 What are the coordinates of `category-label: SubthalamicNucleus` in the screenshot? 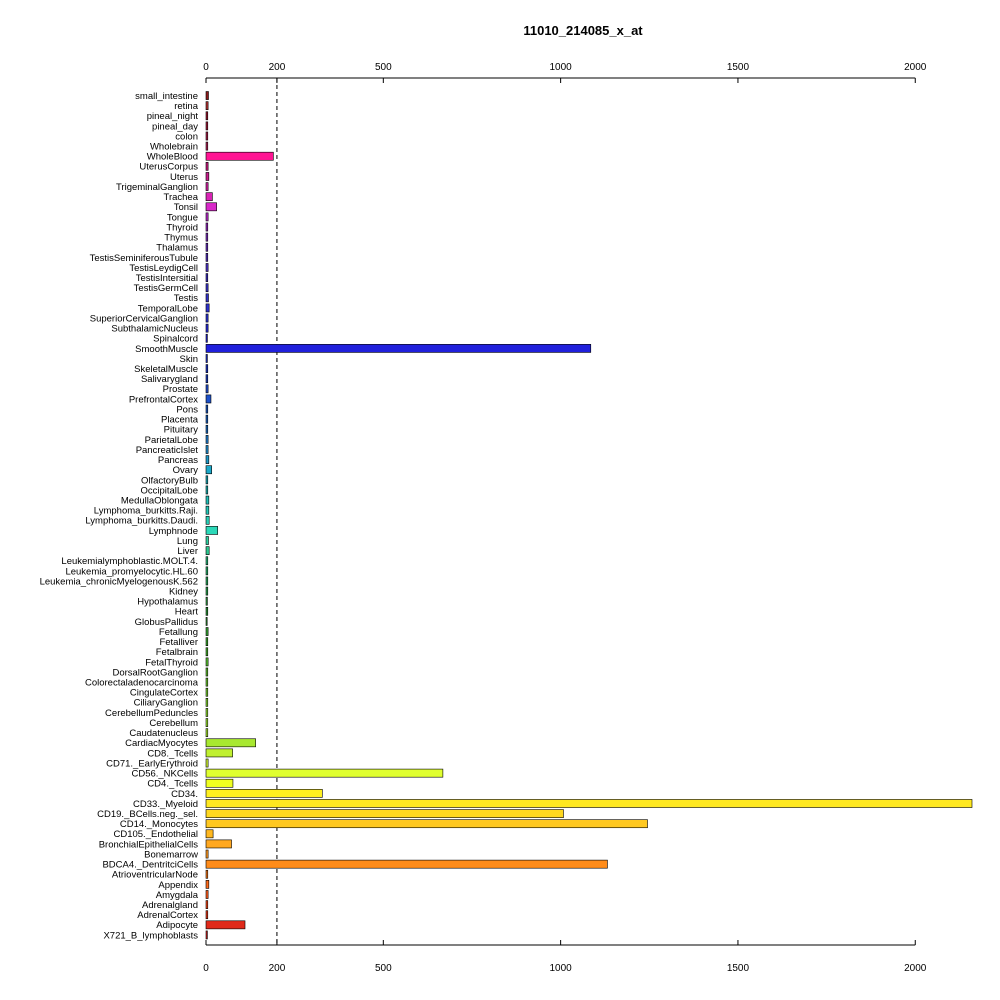 It's located at (154, 329).